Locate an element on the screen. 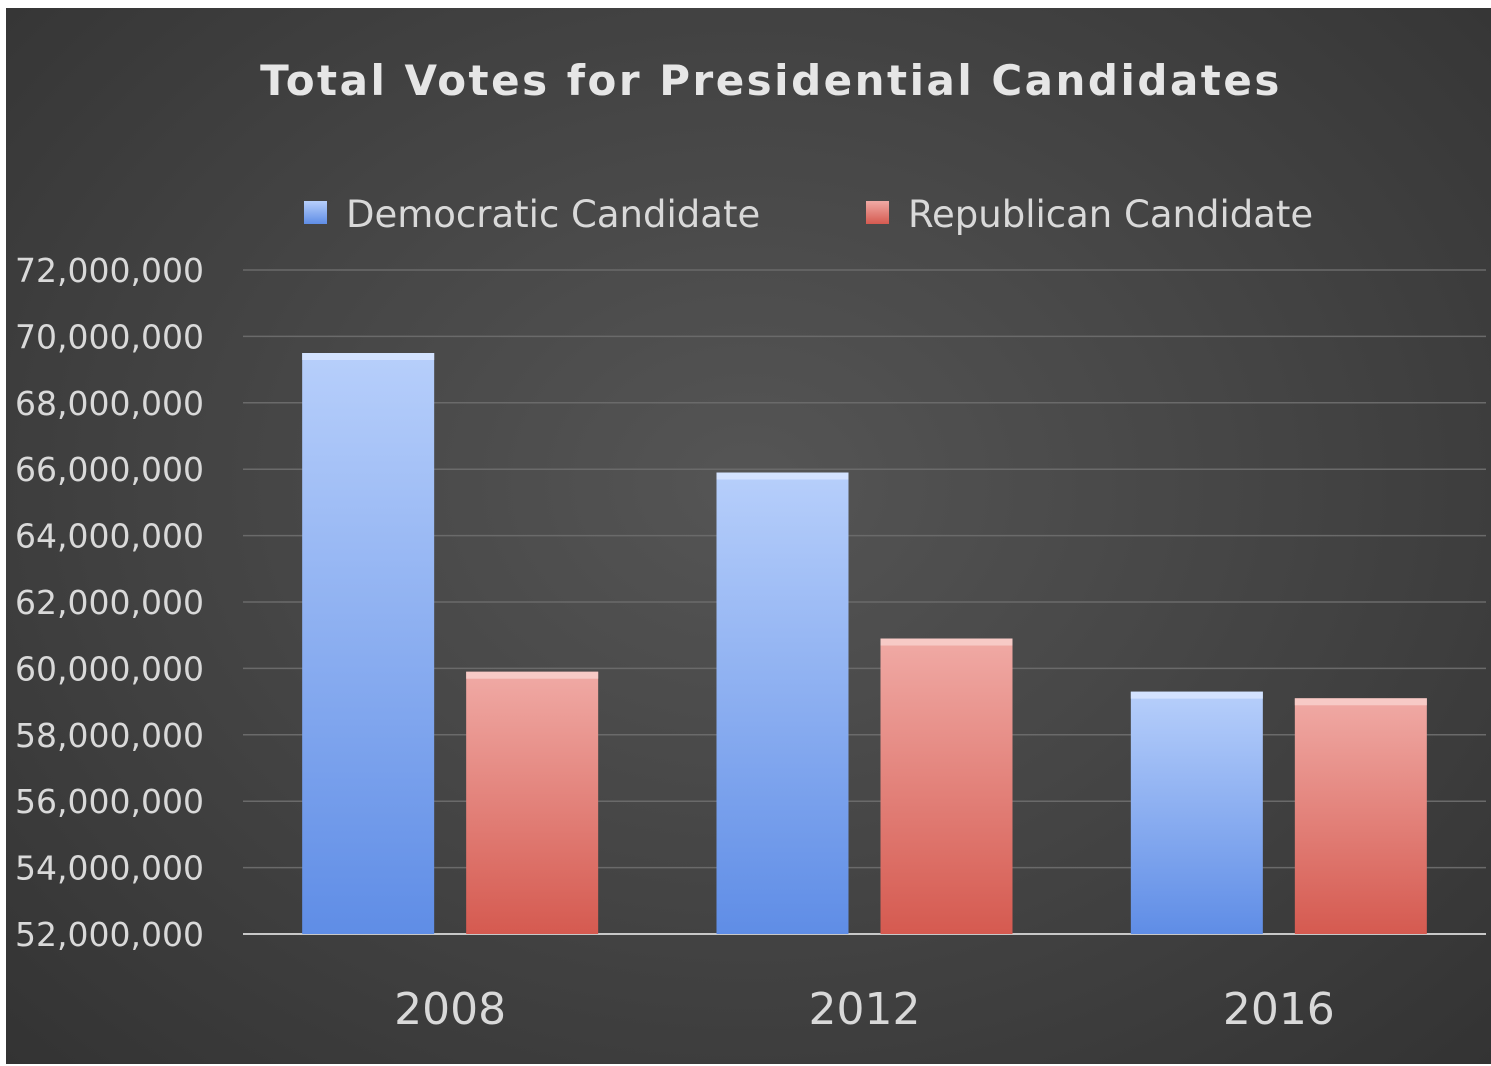 This screenshot has width=1491, height=1066. y-tick-label: 68,000,000 is located at coordinates (109, 403).